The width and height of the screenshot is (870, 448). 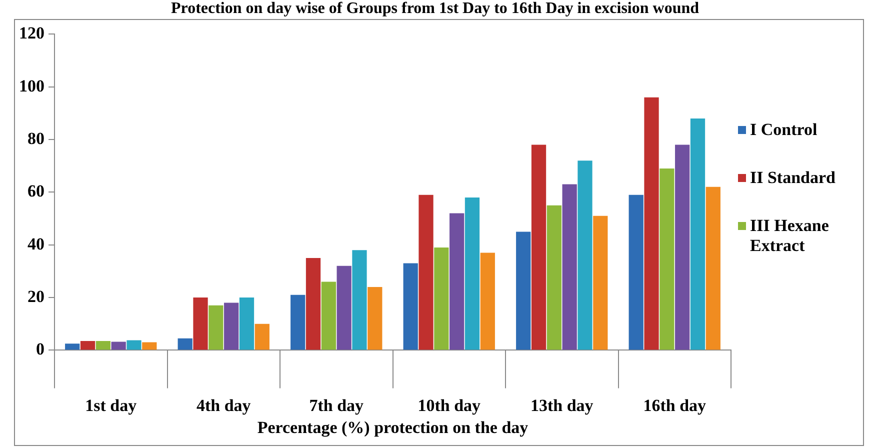 I want to click on x-tick-label: 10th day, so click(x=450, y=405).